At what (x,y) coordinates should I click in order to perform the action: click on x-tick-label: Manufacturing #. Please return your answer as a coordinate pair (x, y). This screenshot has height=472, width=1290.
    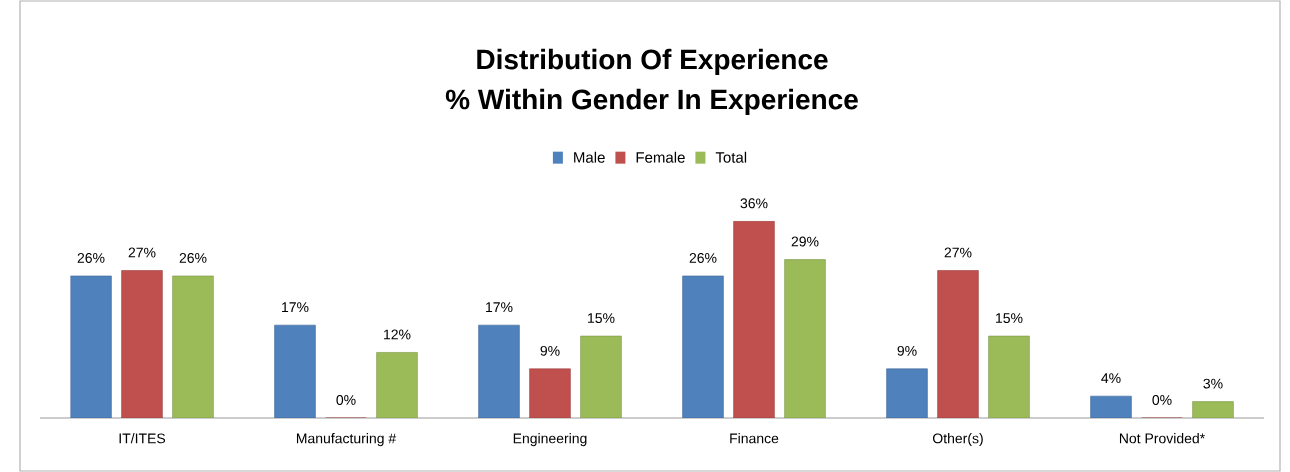
    Looking at the image, I should click on (346, 440).